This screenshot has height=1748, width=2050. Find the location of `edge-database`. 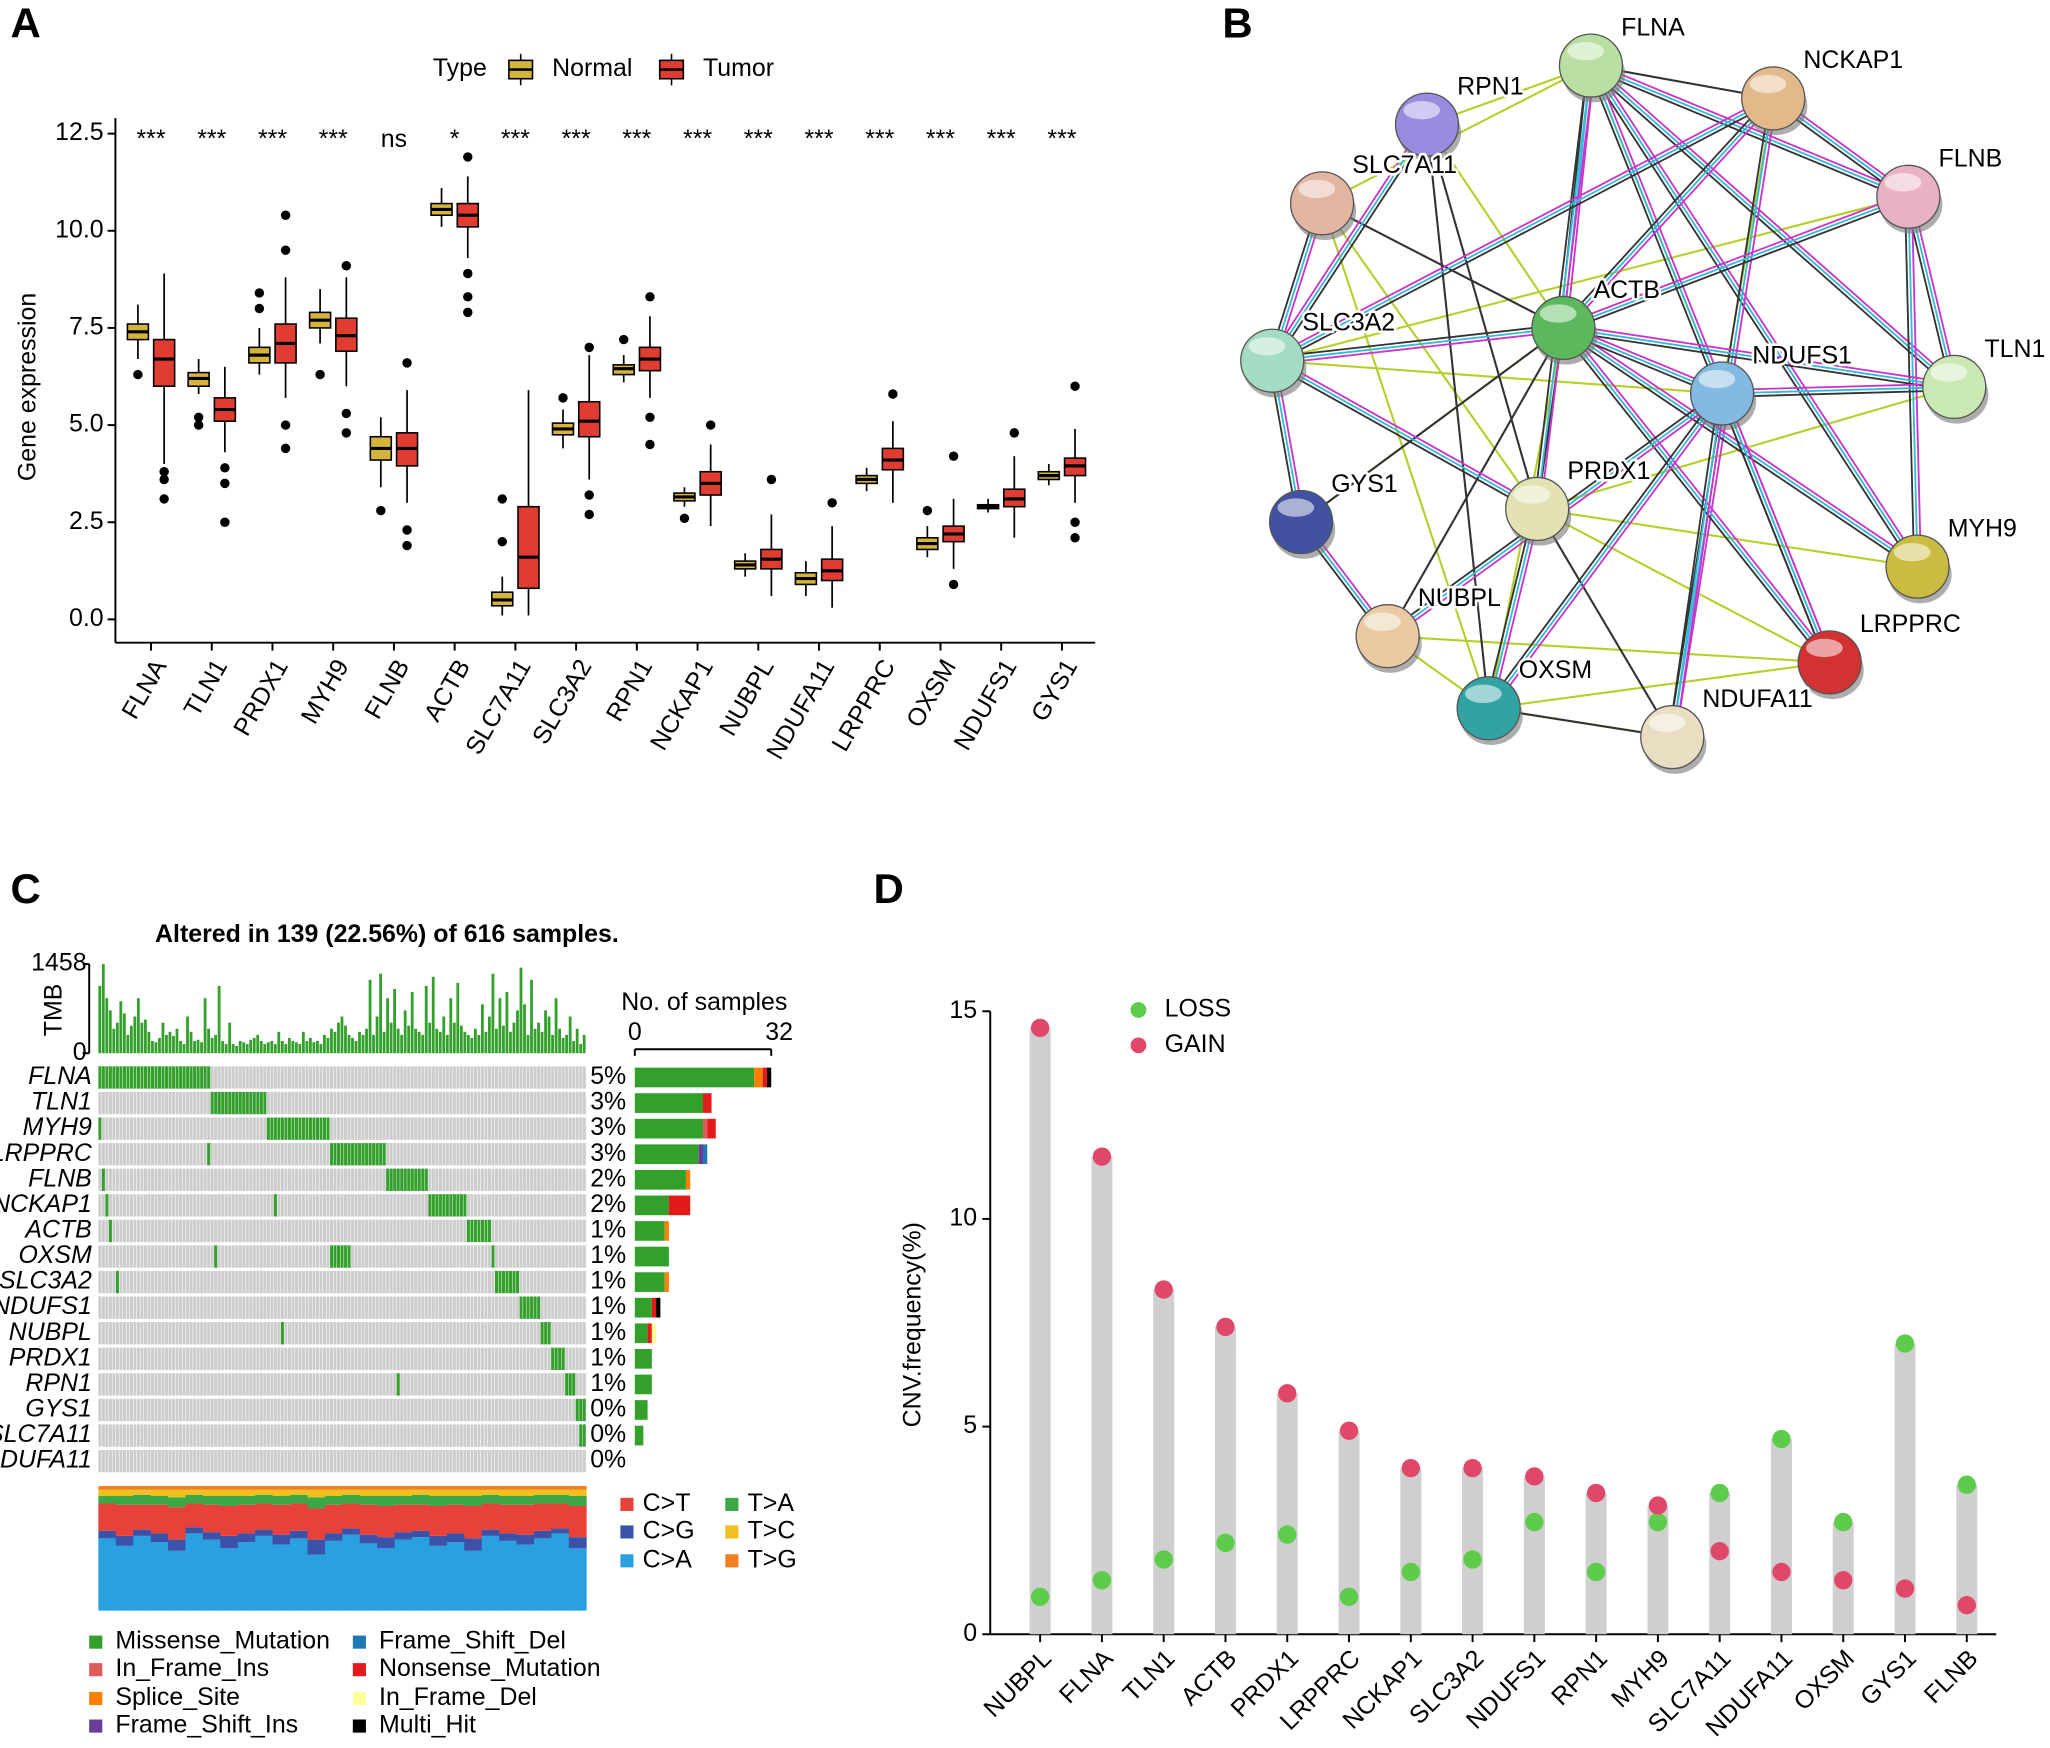

edge-database is located at coordinates (1522, 229).